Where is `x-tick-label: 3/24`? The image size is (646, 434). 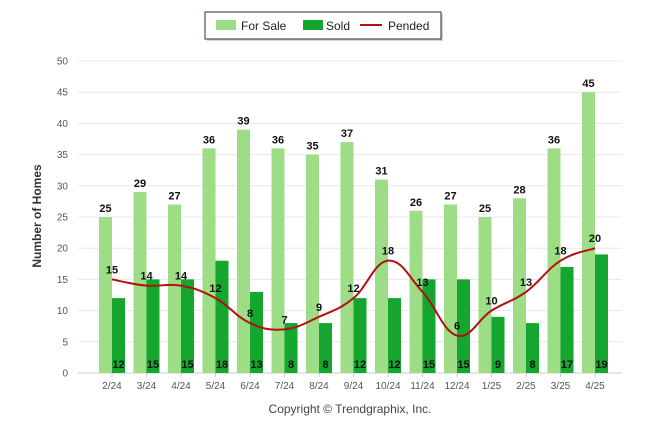
x-tick-label: 3/24 is located at coordinates (147, 386).